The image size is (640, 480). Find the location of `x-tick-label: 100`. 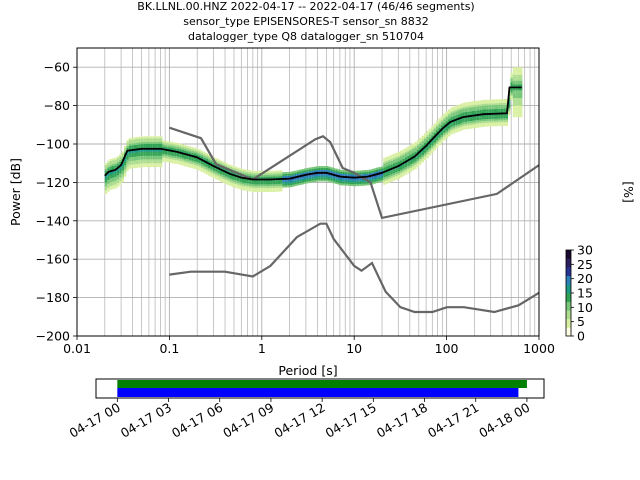

x-tick-label: 100 is located at coordinates (447, 348).